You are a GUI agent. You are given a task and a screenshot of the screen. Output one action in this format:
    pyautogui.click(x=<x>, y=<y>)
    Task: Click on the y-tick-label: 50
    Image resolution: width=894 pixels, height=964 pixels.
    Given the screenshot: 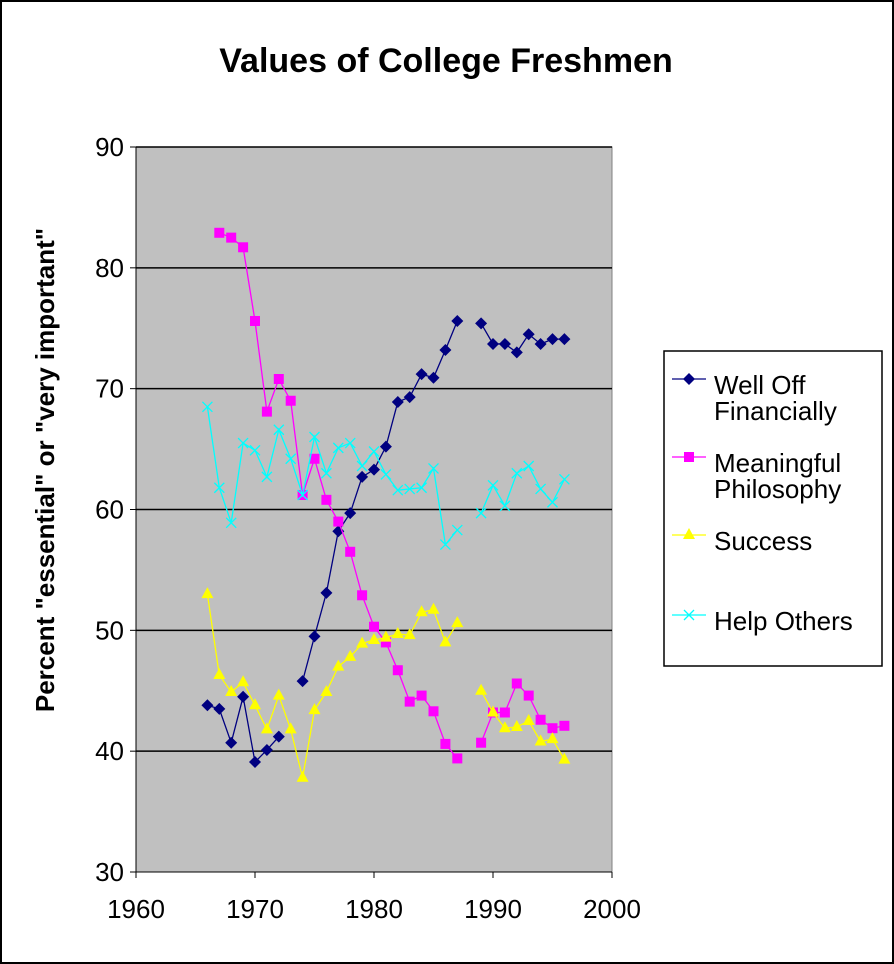 What is the action you would take?
    pyautogui.click(x=109, y=630)
    